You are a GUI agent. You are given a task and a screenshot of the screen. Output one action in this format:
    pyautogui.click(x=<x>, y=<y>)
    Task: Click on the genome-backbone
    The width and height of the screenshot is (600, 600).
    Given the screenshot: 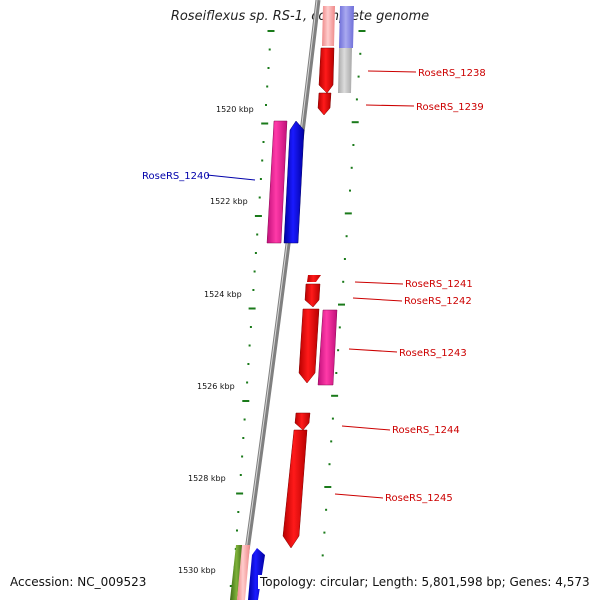 What is the action you would take?
    pyautogui.click(x=279, y=300)
    